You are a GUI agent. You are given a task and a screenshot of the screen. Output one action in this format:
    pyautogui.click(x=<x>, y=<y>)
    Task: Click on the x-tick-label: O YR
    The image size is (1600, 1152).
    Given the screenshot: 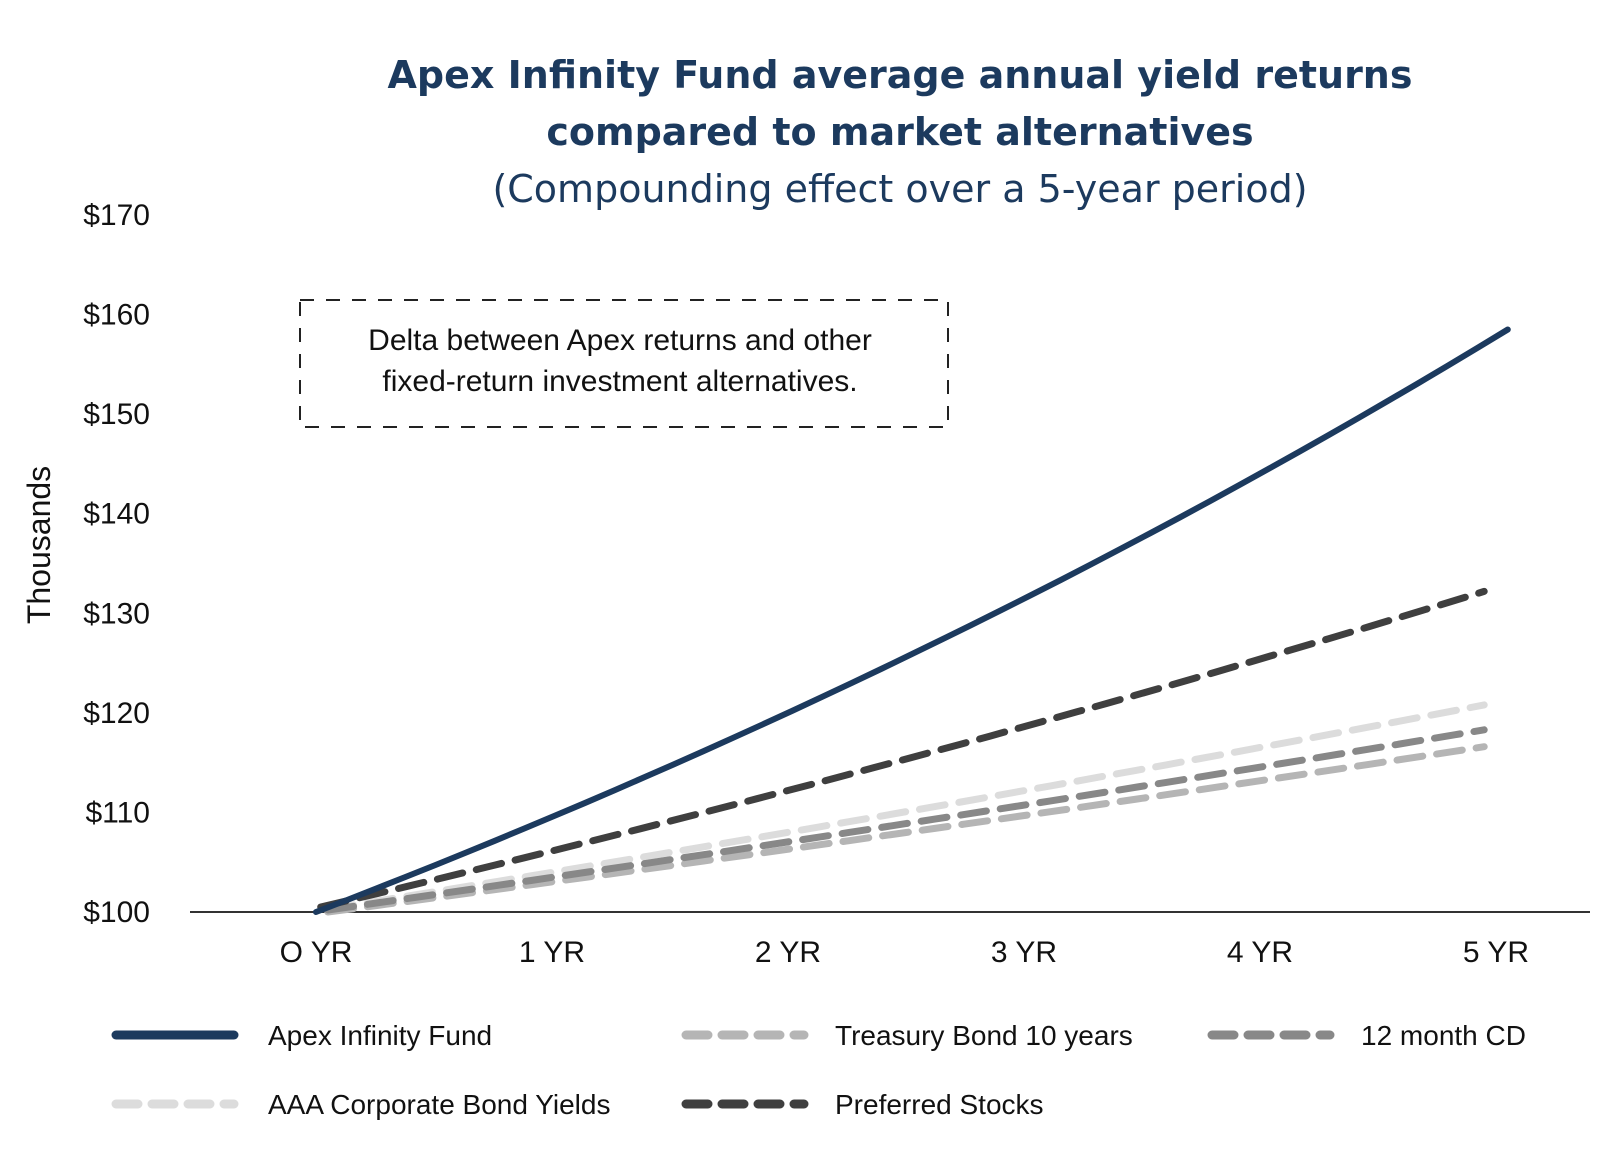 What is the action you would take?
    pyautogui.click(x=316, y=952)
    